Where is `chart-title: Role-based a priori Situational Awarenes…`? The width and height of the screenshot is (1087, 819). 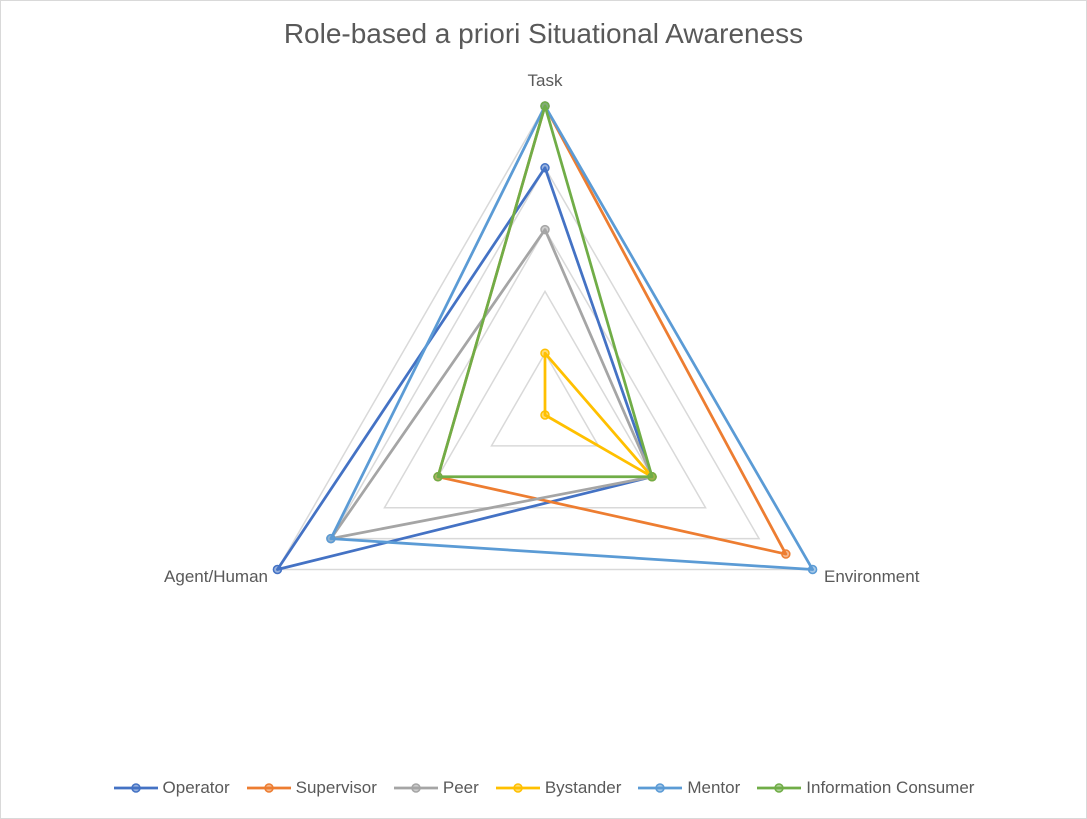
chart-title: Role-based a priori Situational Awarenes… is located at coordinates (543, 33).